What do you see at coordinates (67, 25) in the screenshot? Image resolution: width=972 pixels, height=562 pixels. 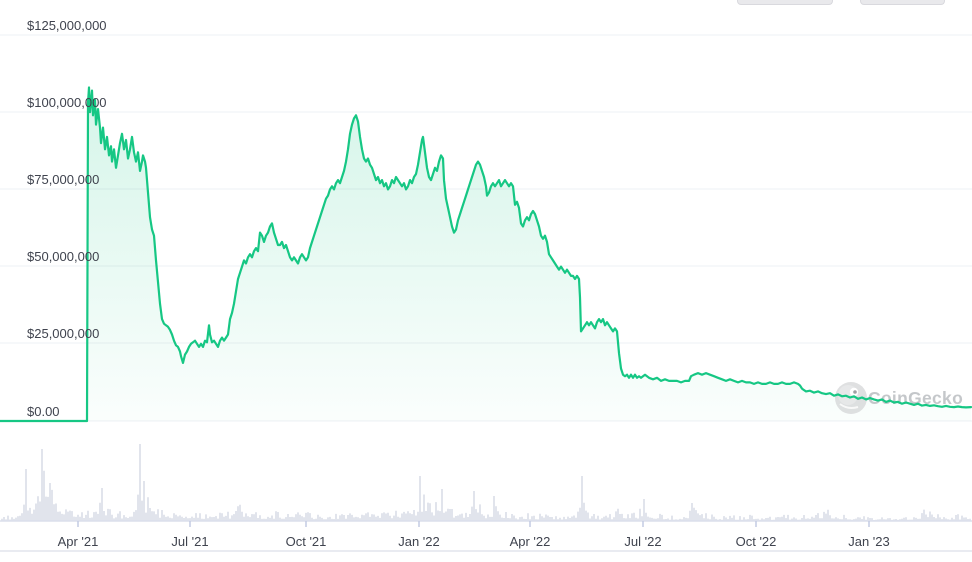 I see `y-axis-label: $125,000,000` at bounding box center [67, 25].